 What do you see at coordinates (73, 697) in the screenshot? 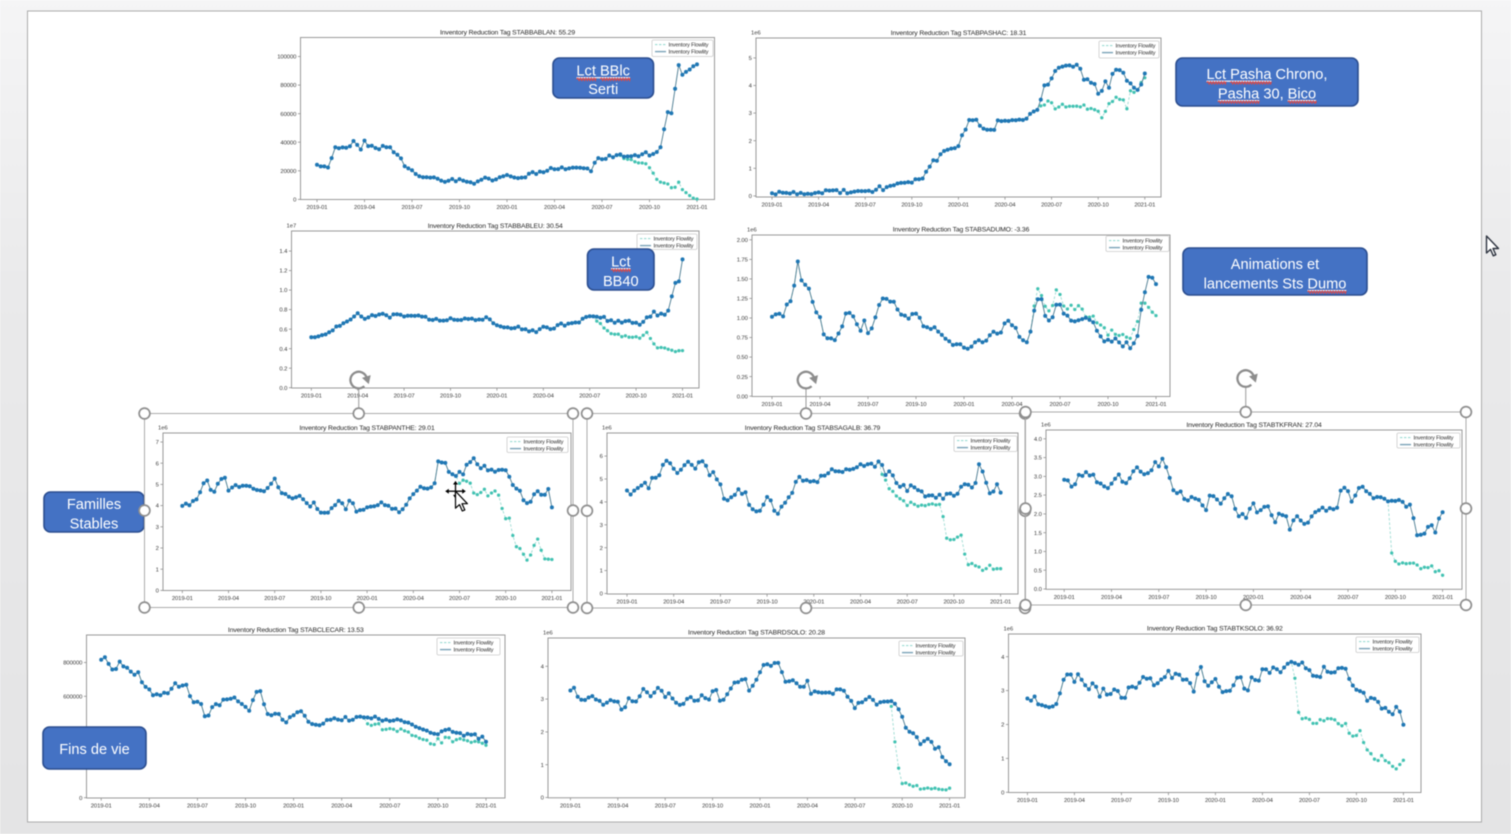
I see `svg-text: 600000` at bounding box center [73, 697].